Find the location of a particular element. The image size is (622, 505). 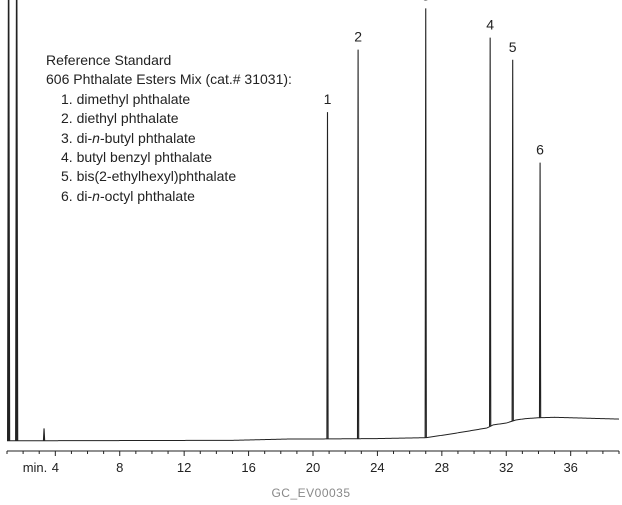

legend-item: 6. di-n-octyl phthalate is located at coordinates (169, 196).